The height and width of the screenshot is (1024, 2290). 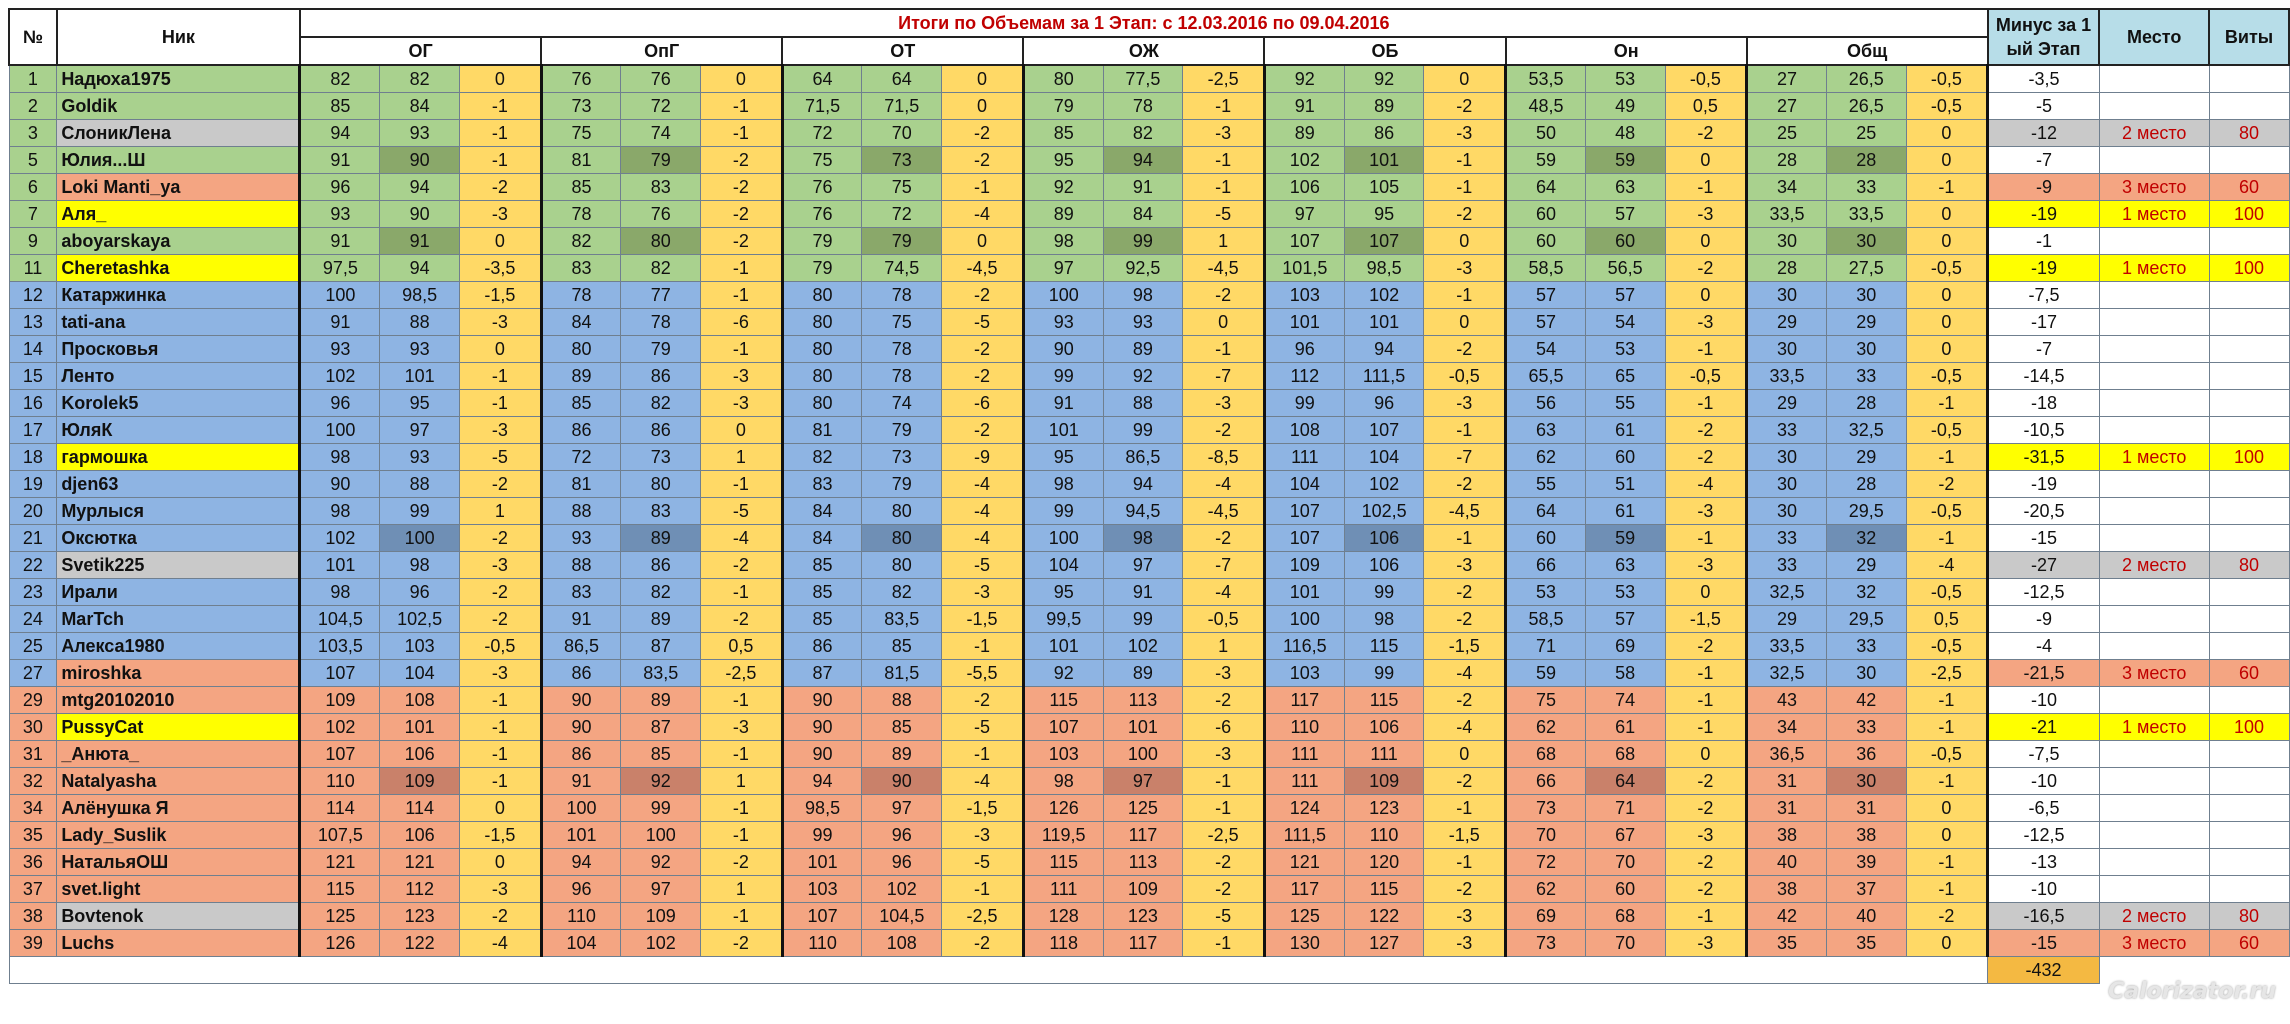 What do you see at coordinates (1465, 457) in the screenshot?
I see `value-cell: -7` at bounding box center [1465, 457].